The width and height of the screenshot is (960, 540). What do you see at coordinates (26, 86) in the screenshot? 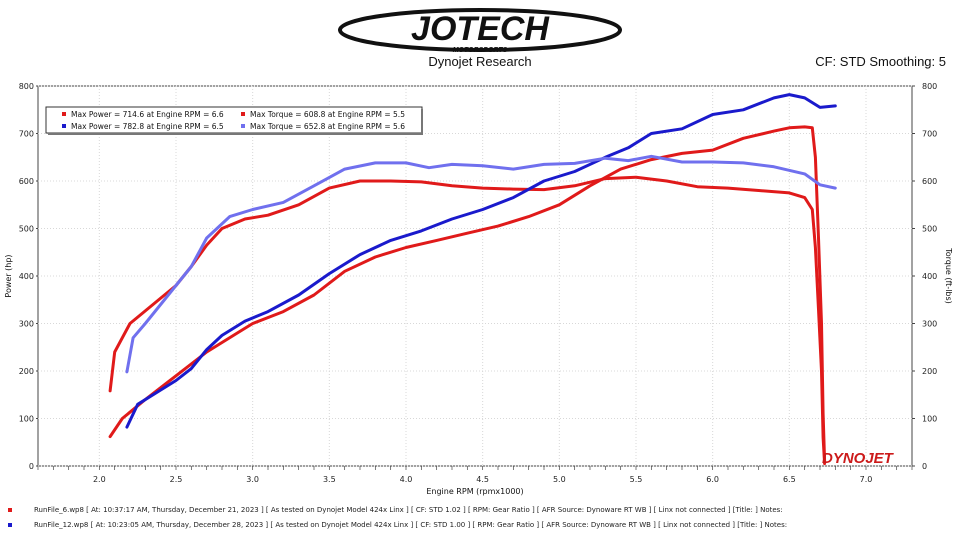
I see `y-tick-label-left: 800` at bounding box center [26, 86].